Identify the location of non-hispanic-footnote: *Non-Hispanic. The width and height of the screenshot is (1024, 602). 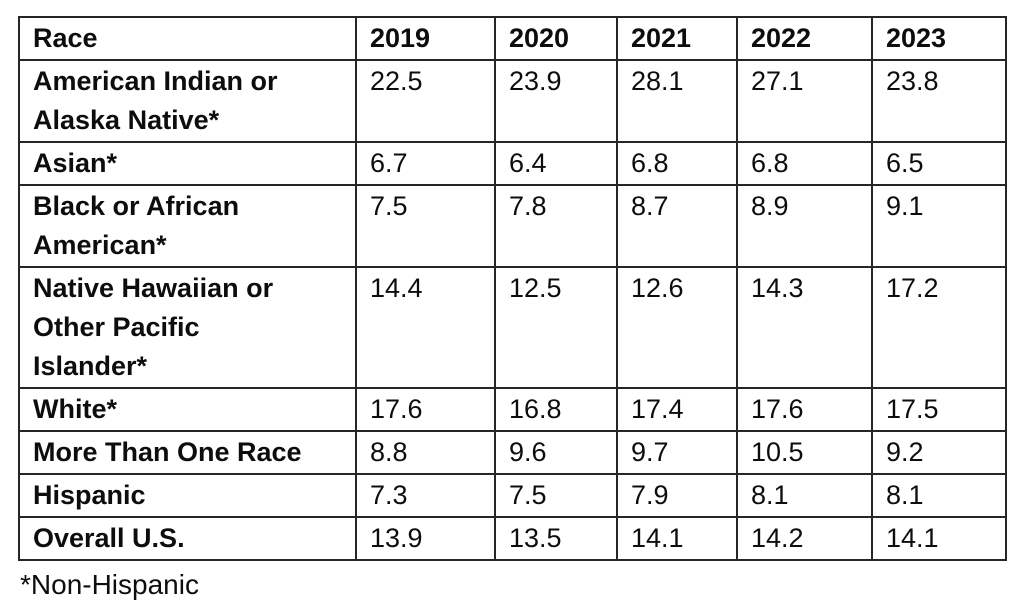
(109, 584).